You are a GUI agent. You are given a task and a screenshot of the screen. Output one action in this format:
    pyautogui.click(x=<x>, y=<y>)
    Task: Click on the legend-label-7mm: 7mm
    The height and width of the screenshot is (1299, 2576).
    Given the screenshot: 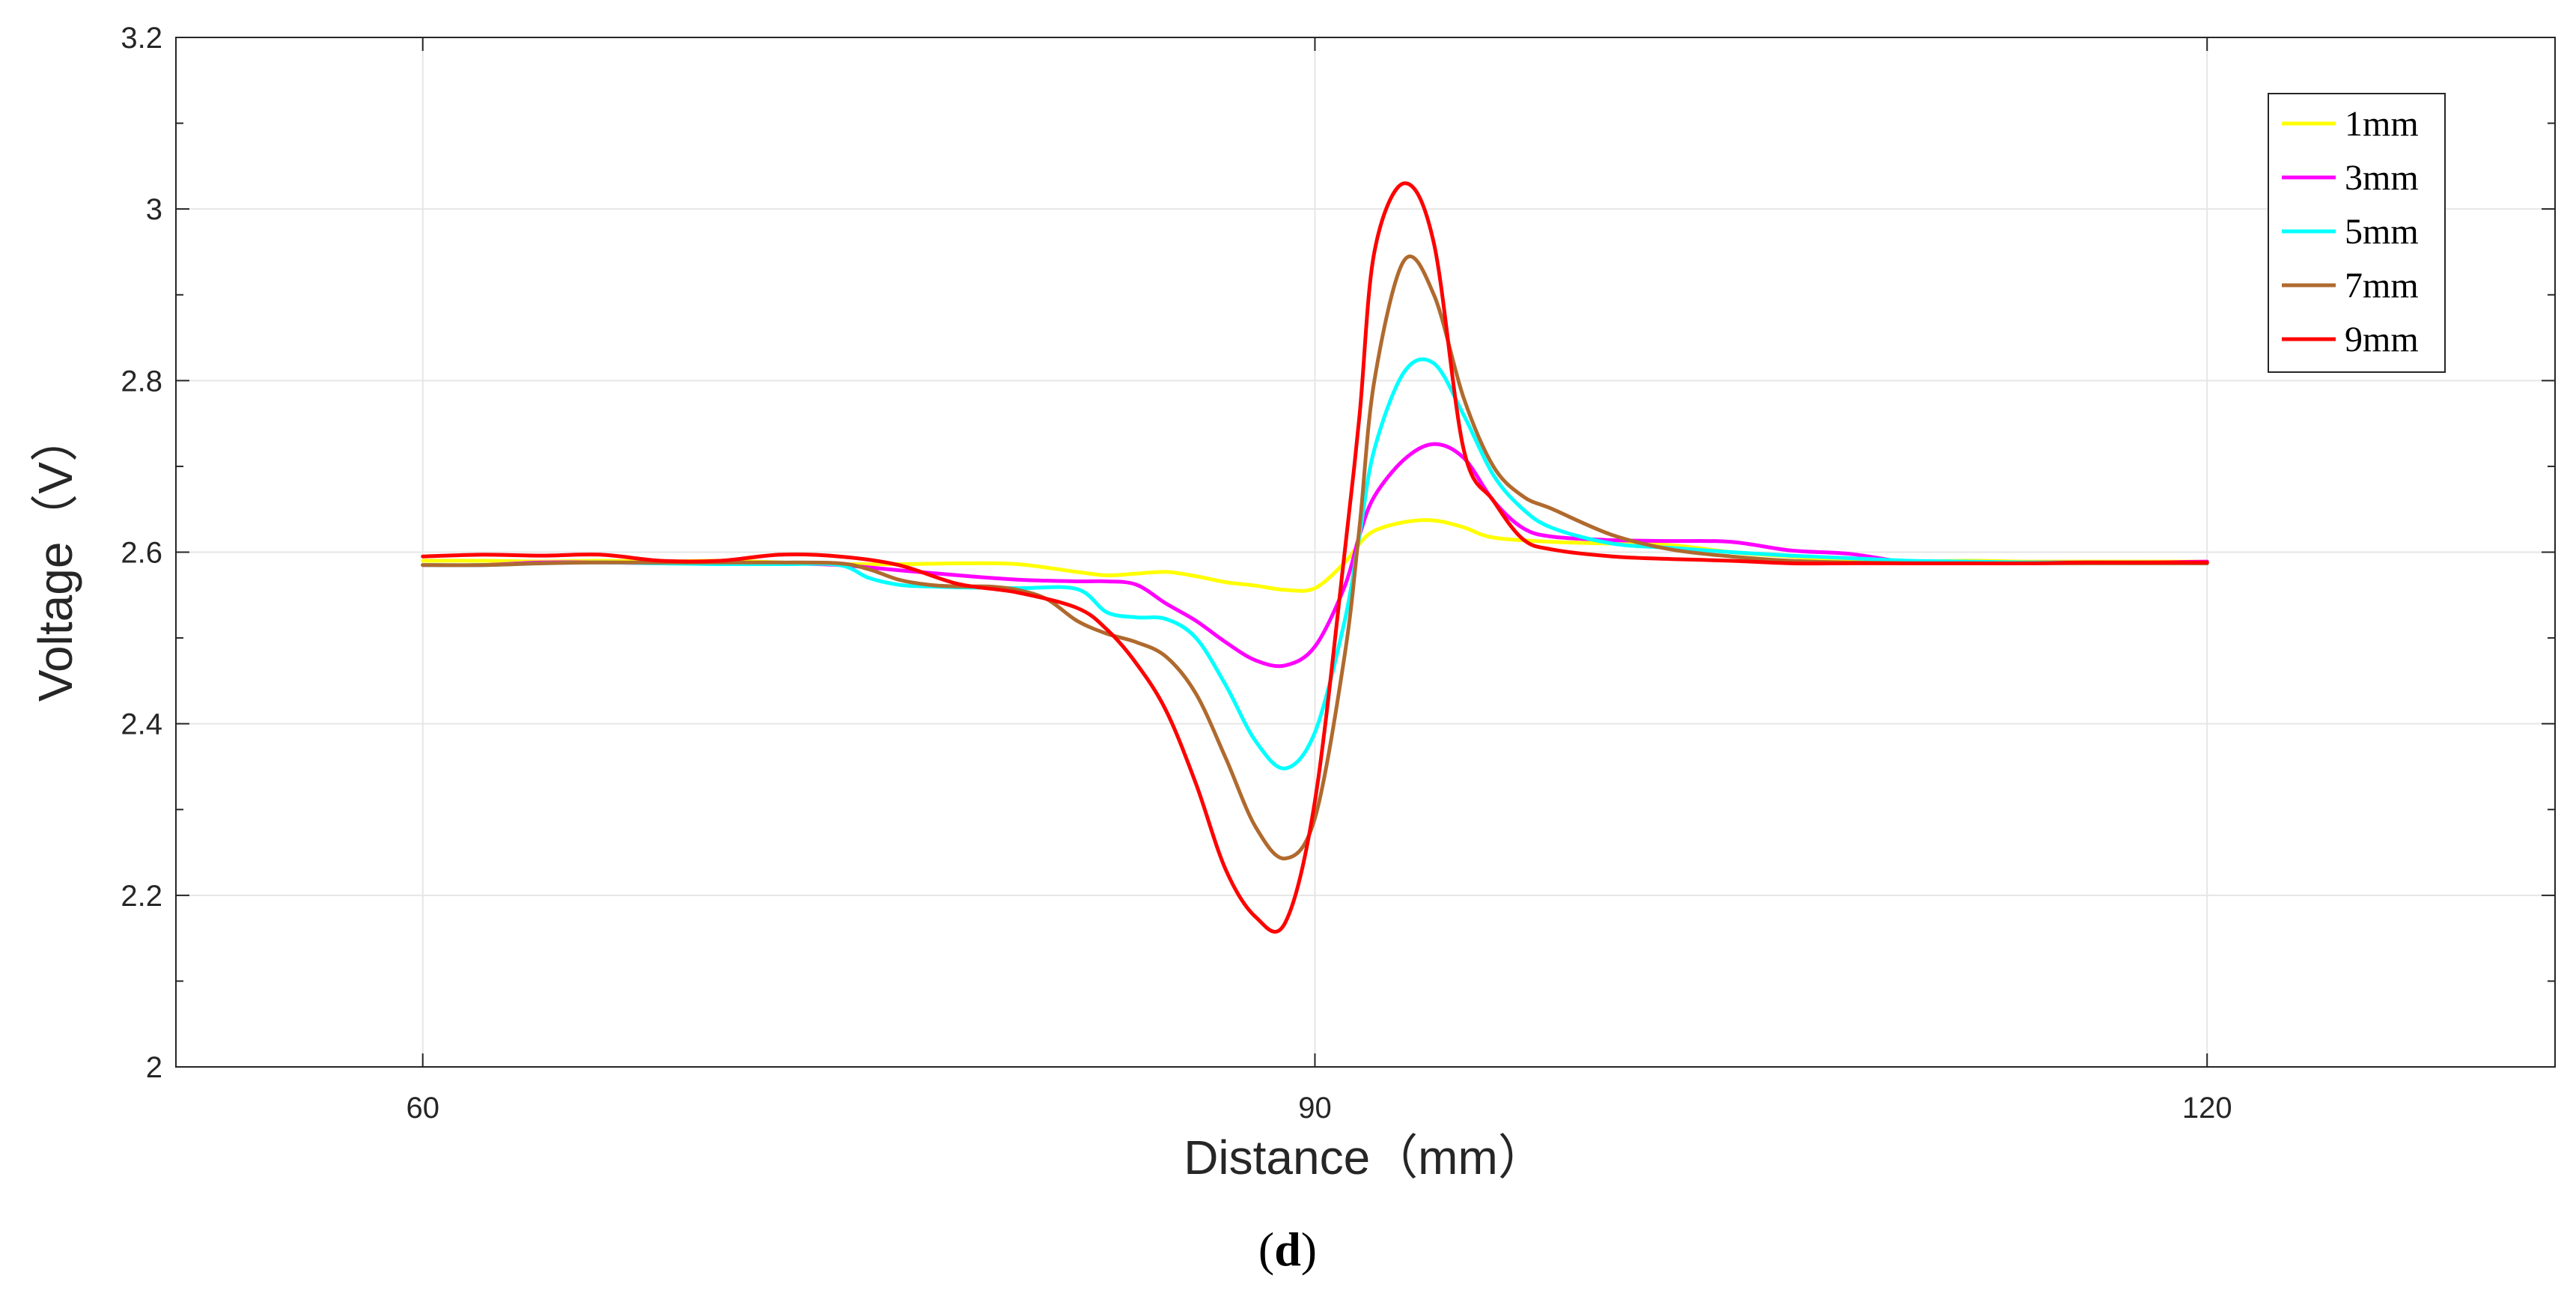 What is the action you would take?
    pyautogui.click(x=2382, y=285)
    